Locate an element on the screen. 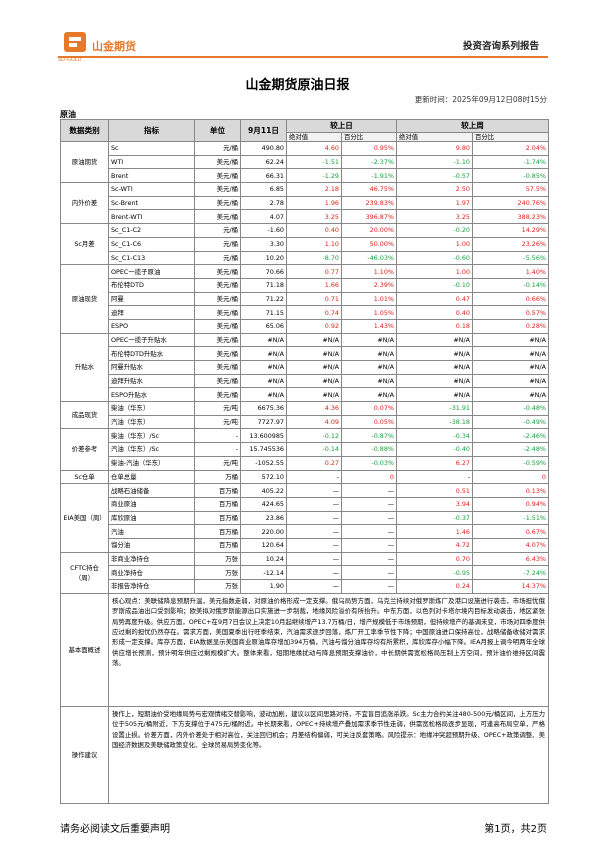 This screenshot has height=842, width=595. header-cell: 绝对值 is located at coordinates (314, 137).